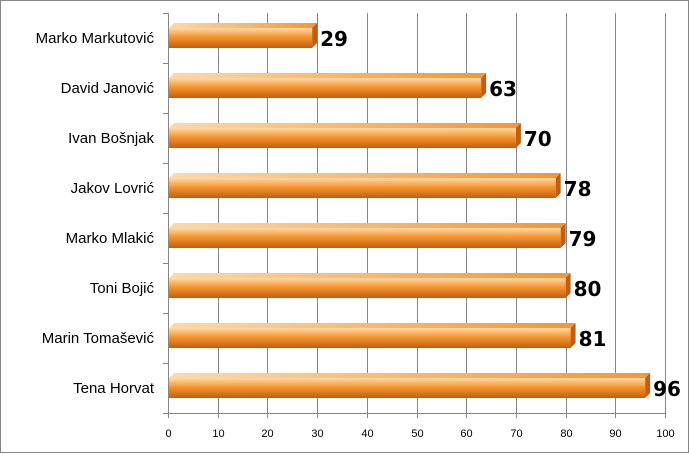  I want to click on x-tick-label: 0, so click(168, 434).